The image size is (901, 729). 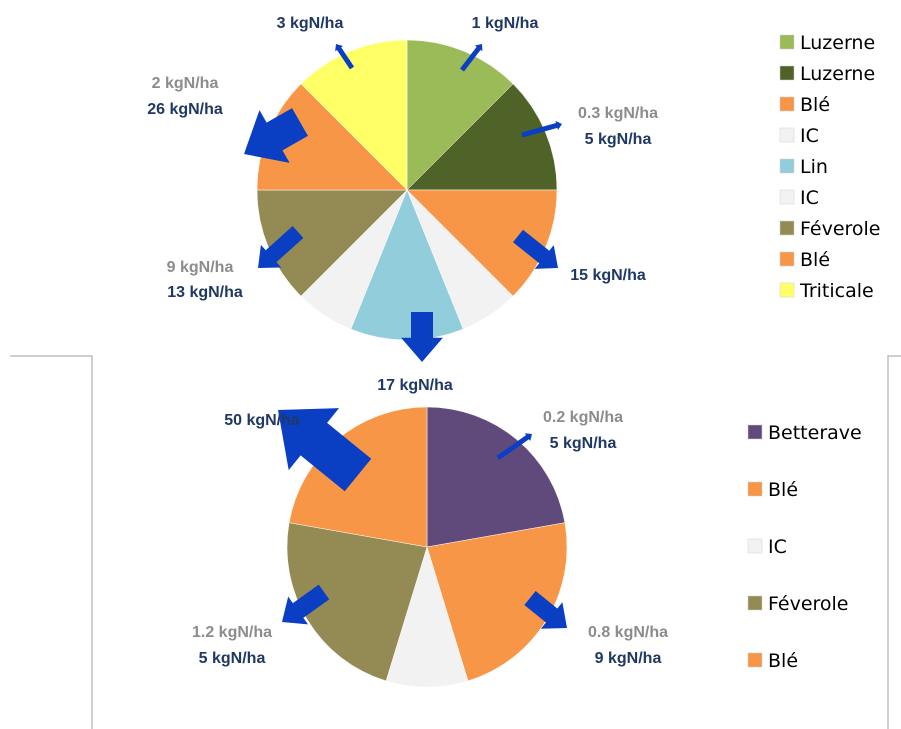 I want to click on loss-label: 0.3 kgN/ha, so click(x=618, y=113).